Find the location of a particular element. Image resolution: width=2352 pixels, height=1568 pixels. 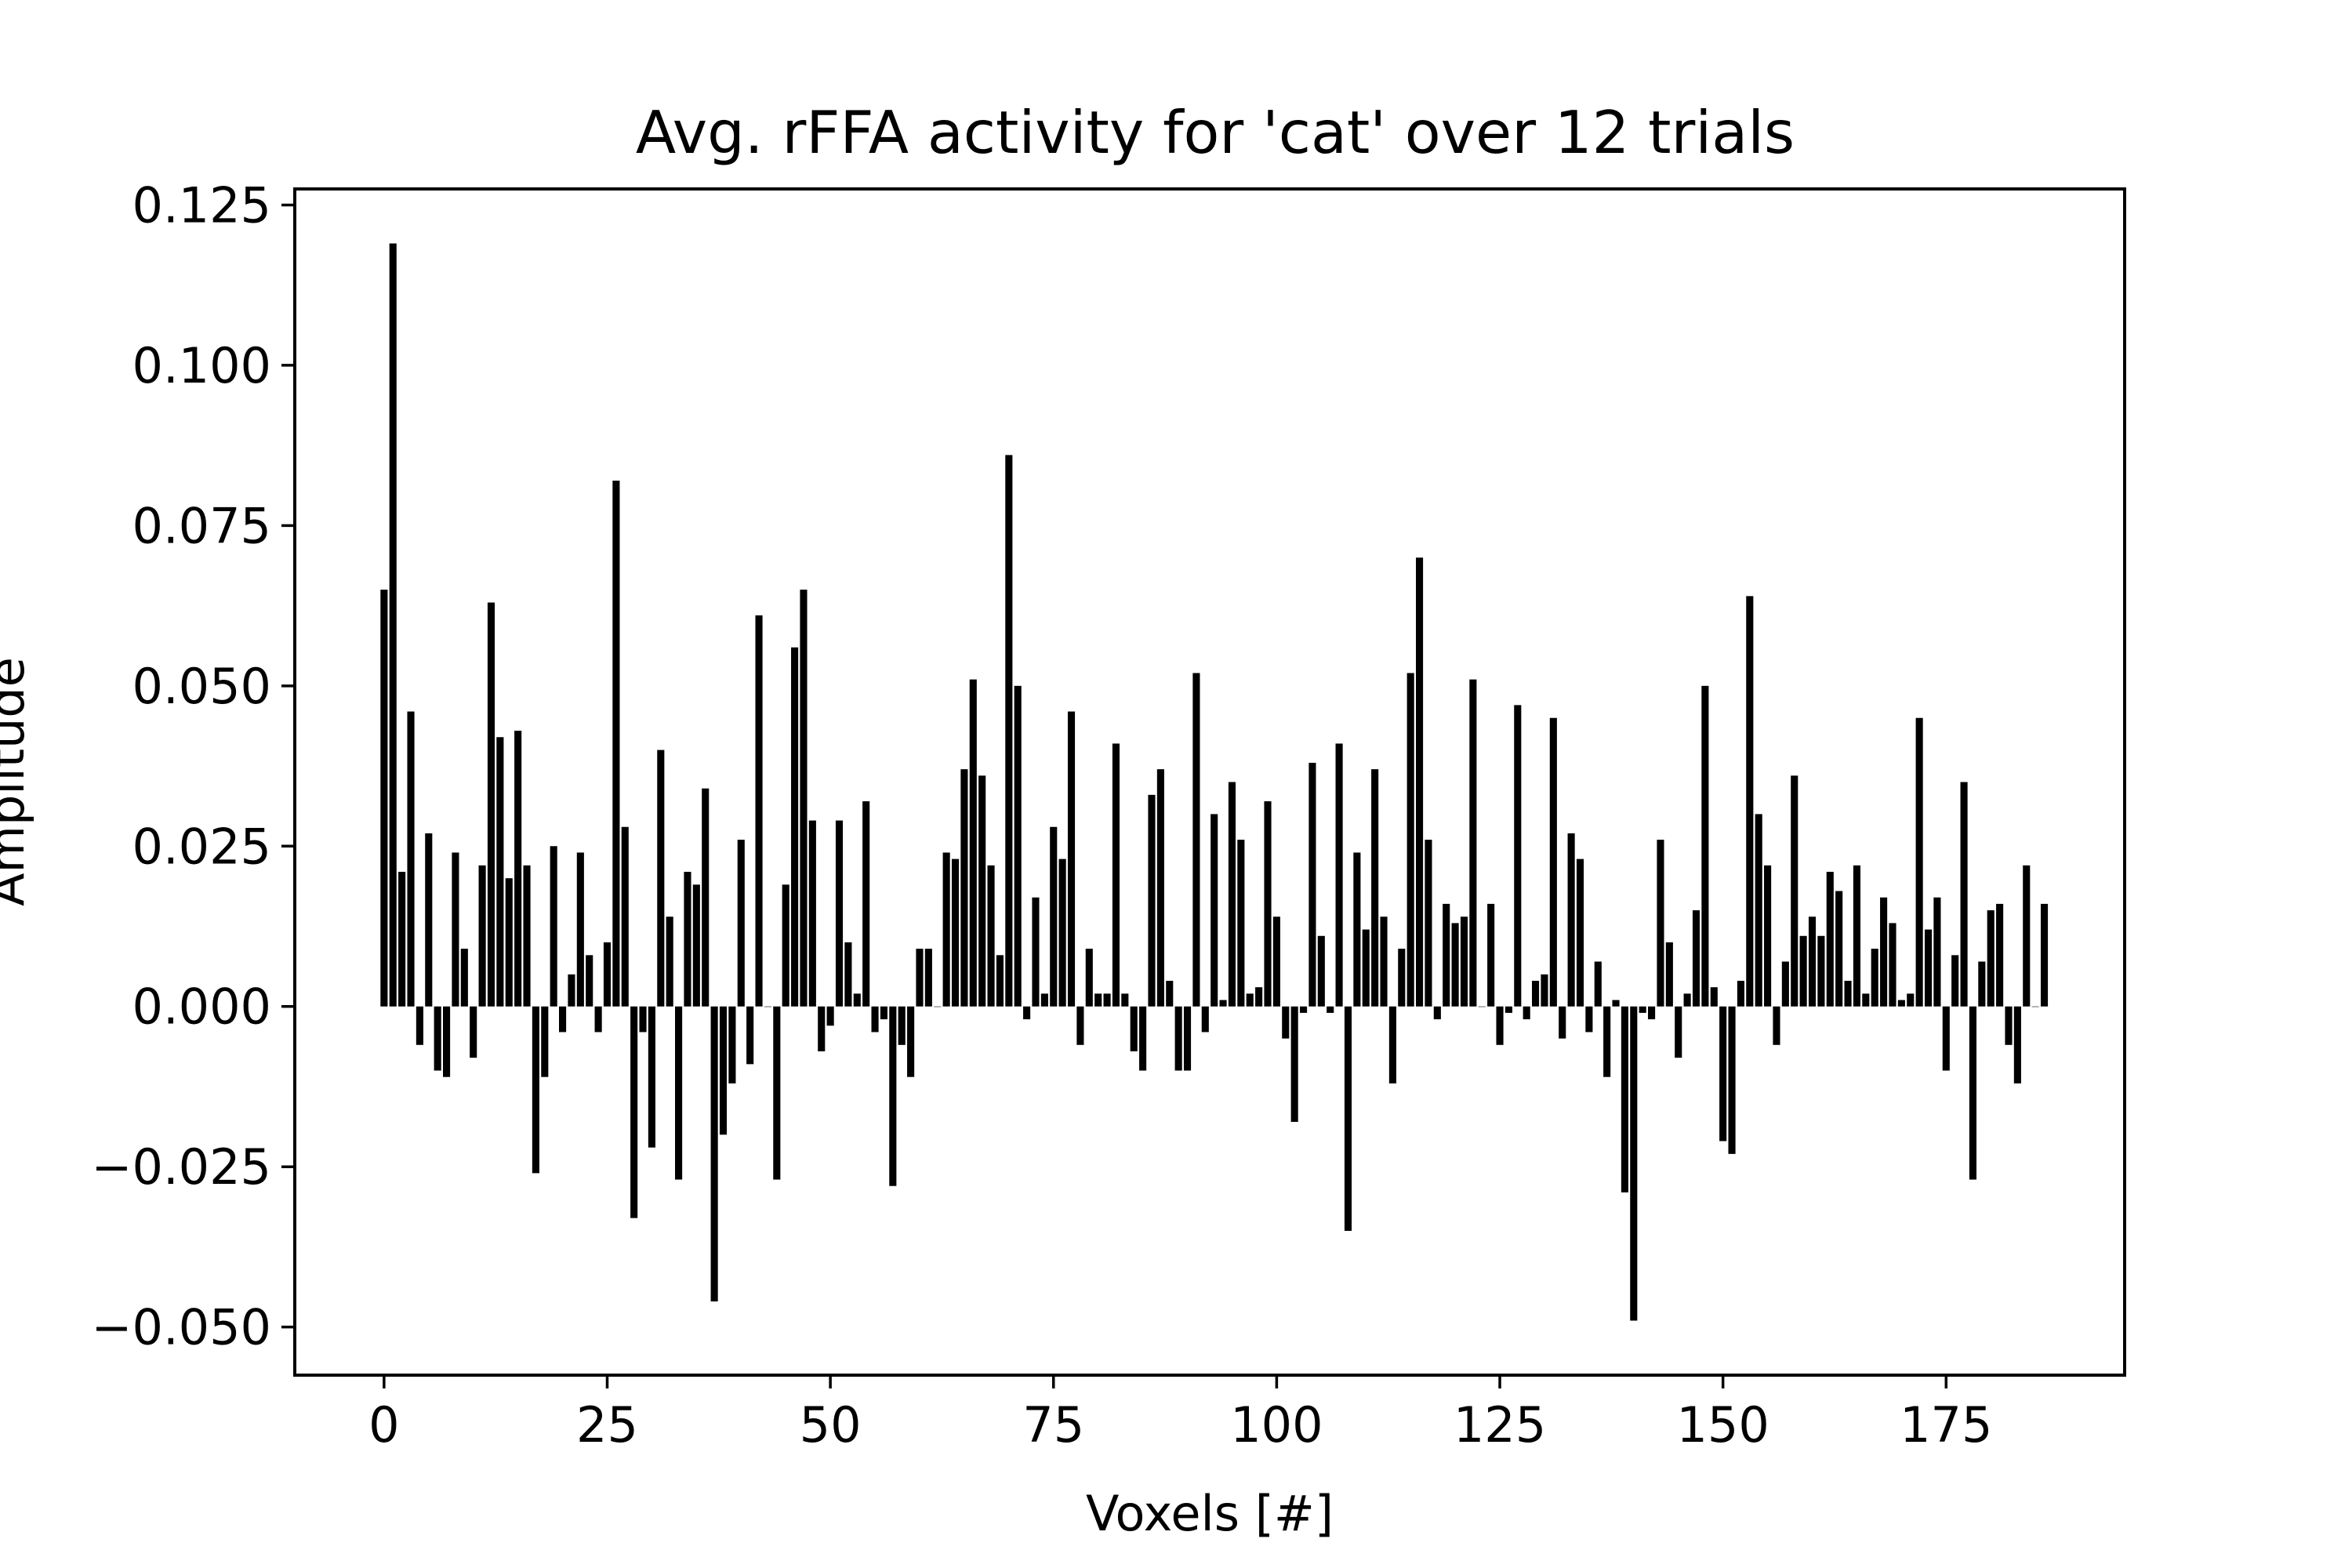

y-tick-label: 0.125 is located at coordinates (202, 205).